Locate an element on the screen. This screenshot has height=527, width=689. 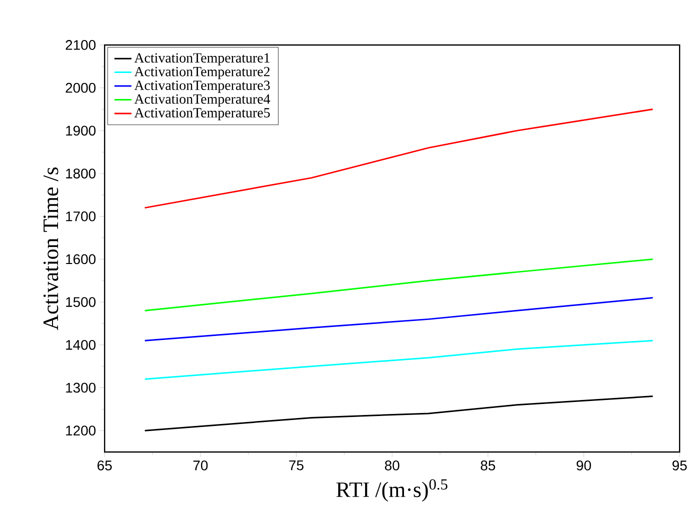
legend-label: ActivationTemperature4 is located at coordinates (202, 100).